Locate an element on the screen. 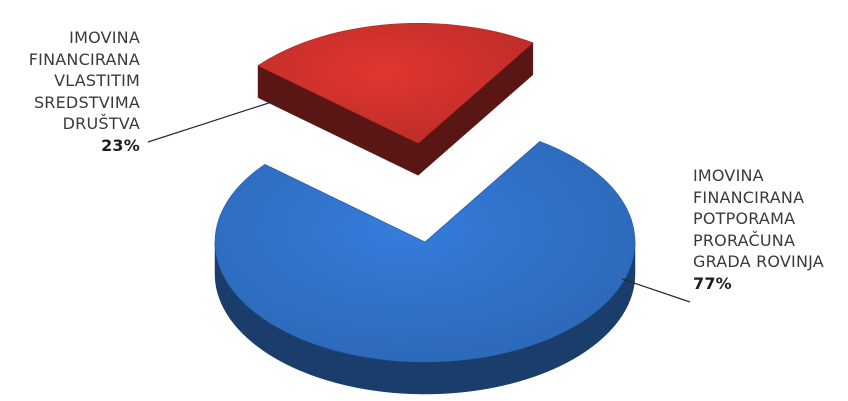 The image size is (848, 401). pie-slice-top is located at coordinates (395, 83).